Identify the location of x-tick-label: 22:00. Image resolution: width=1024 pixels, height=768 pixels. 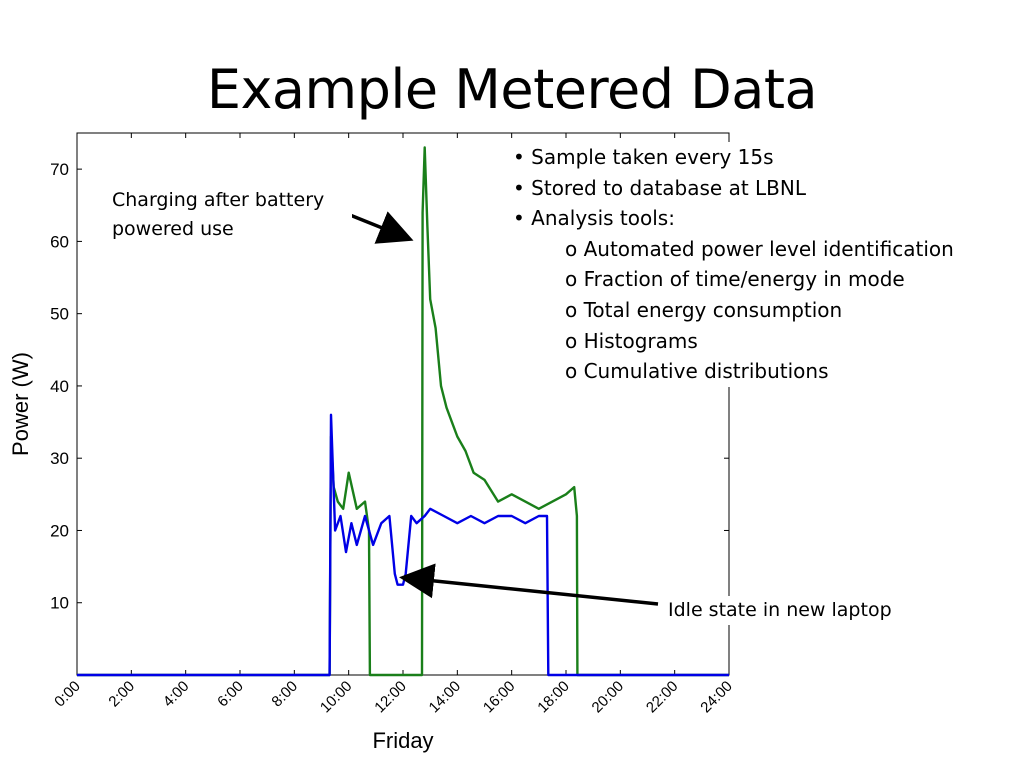
(662, 697).